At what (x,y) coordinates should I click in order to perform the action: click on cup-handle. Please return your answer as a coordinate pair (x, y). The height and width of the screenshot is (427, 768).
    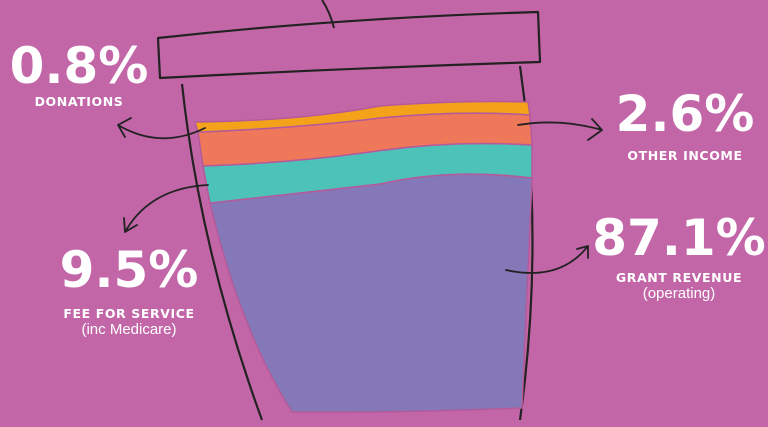
    Looking at the image, I should click on (328, 14).